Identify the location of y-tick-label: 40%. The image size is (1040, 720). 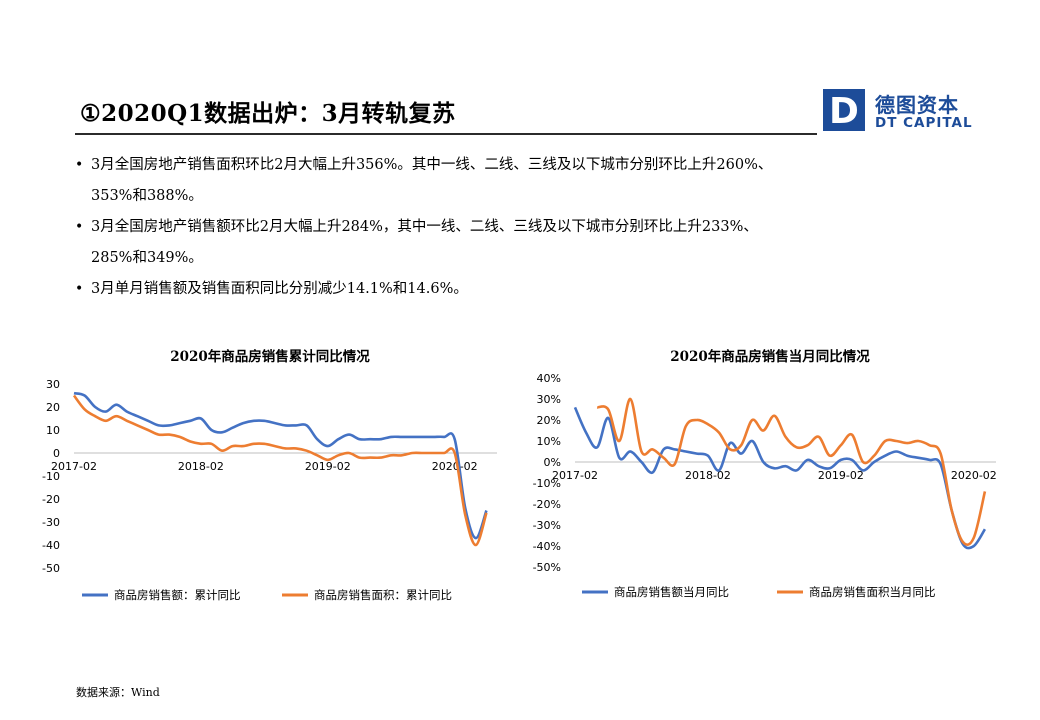
(549, 378).